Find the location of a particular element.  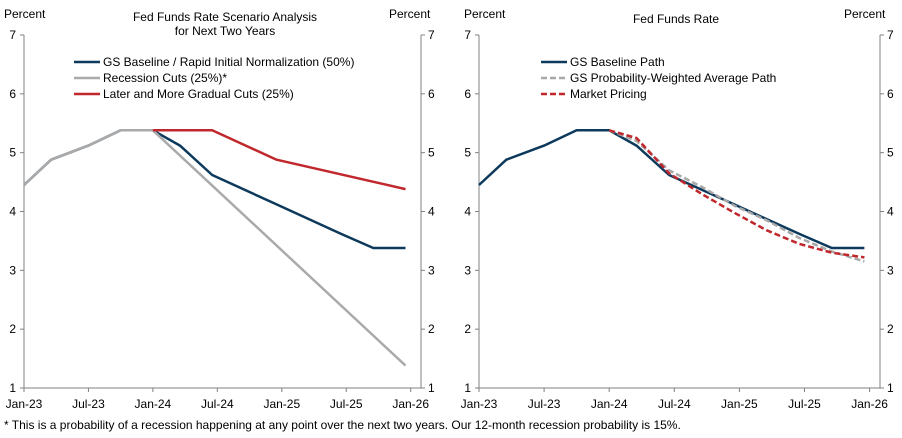

legend-label-1: GS Baseline Path is located at coordinates (617, 62).